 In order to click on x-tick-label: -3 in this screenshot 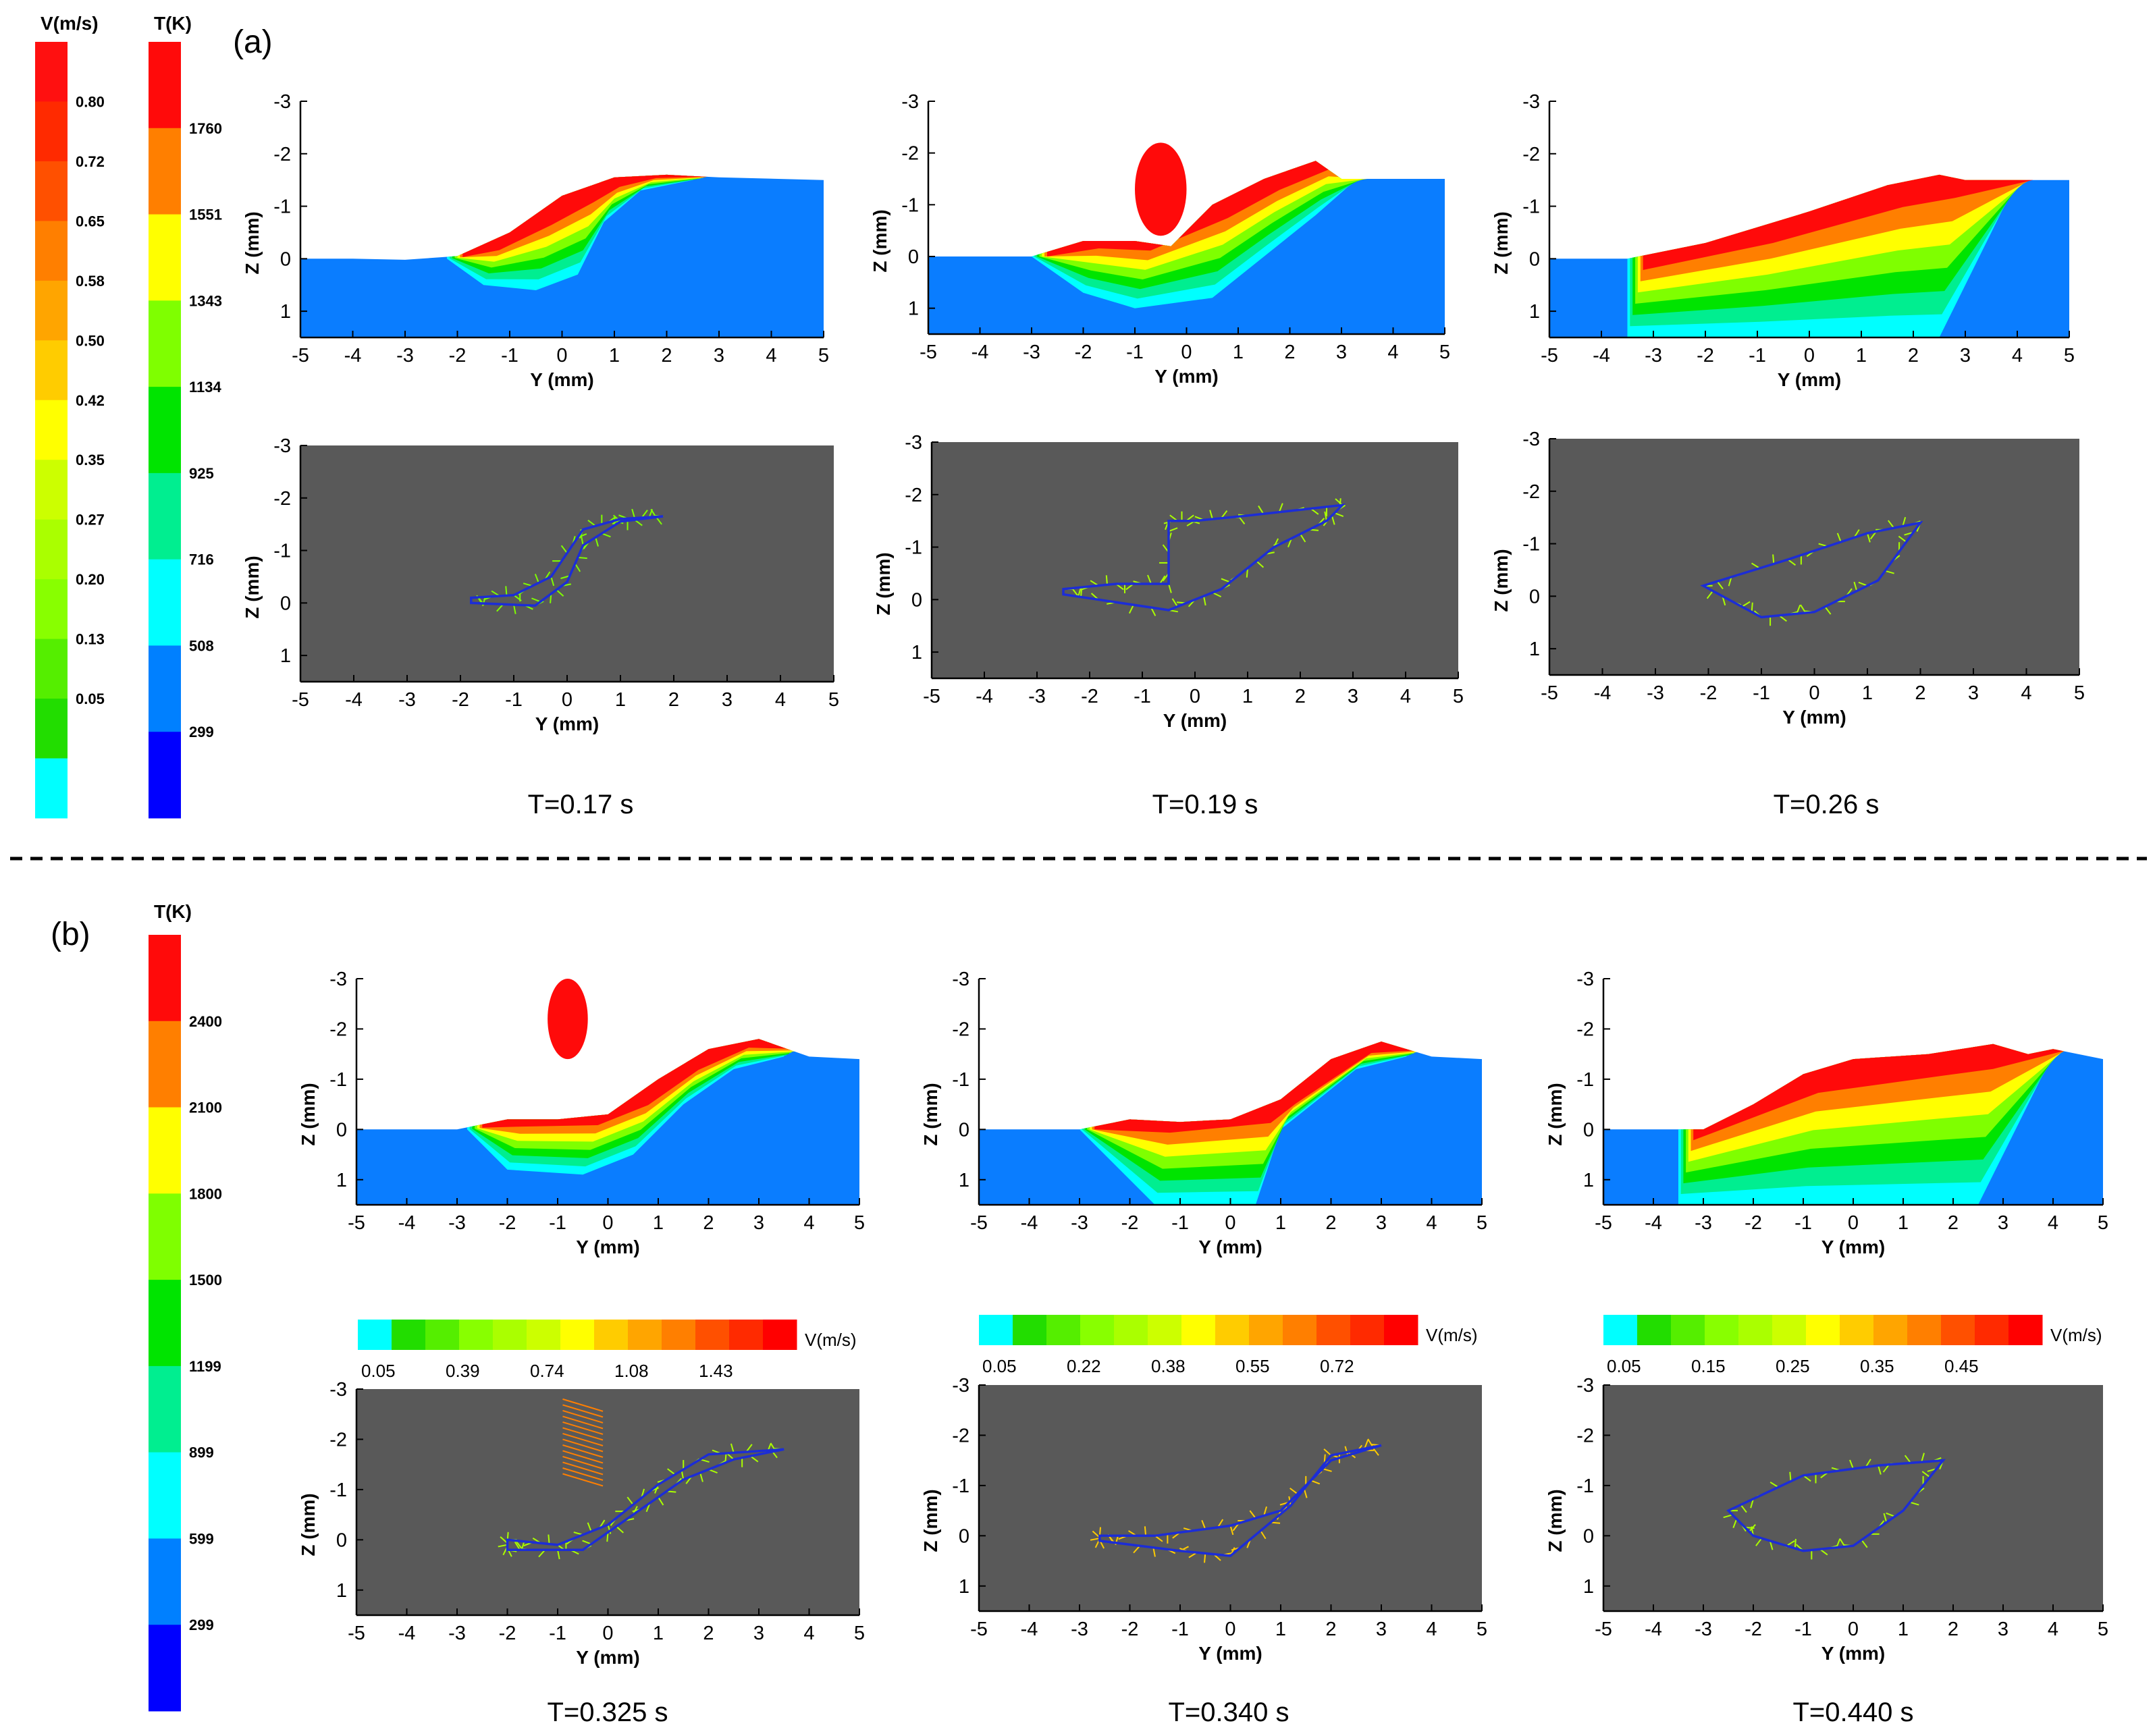, I will do `click(405, 356)`.